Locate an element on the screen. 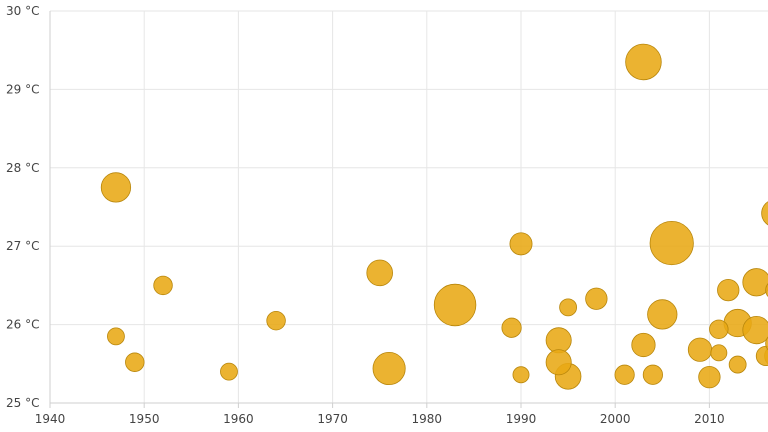 The width and height of the screenshot is (768, 432). x-tick-label: 1980 is located at coordinates (427, 419).